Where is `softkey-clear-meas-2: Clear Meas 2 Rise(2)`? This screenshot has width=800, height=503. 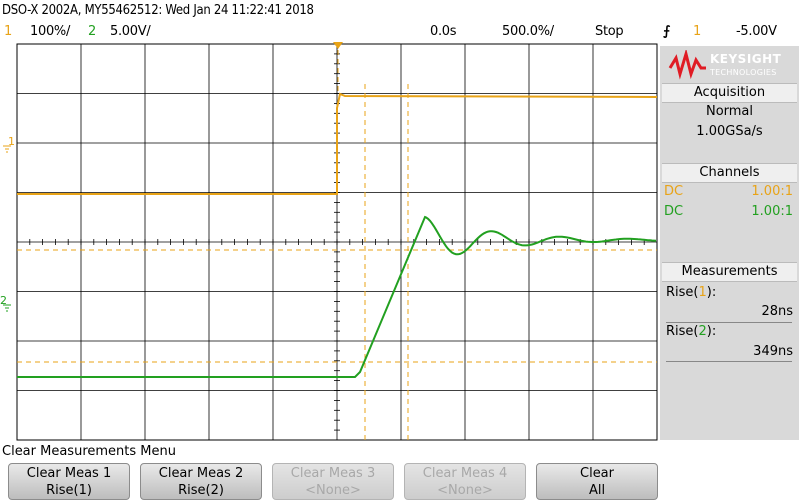 softkey-clear-meas-2: Clear Meas 2 Rise(2) is located at coordinates (201, 481).